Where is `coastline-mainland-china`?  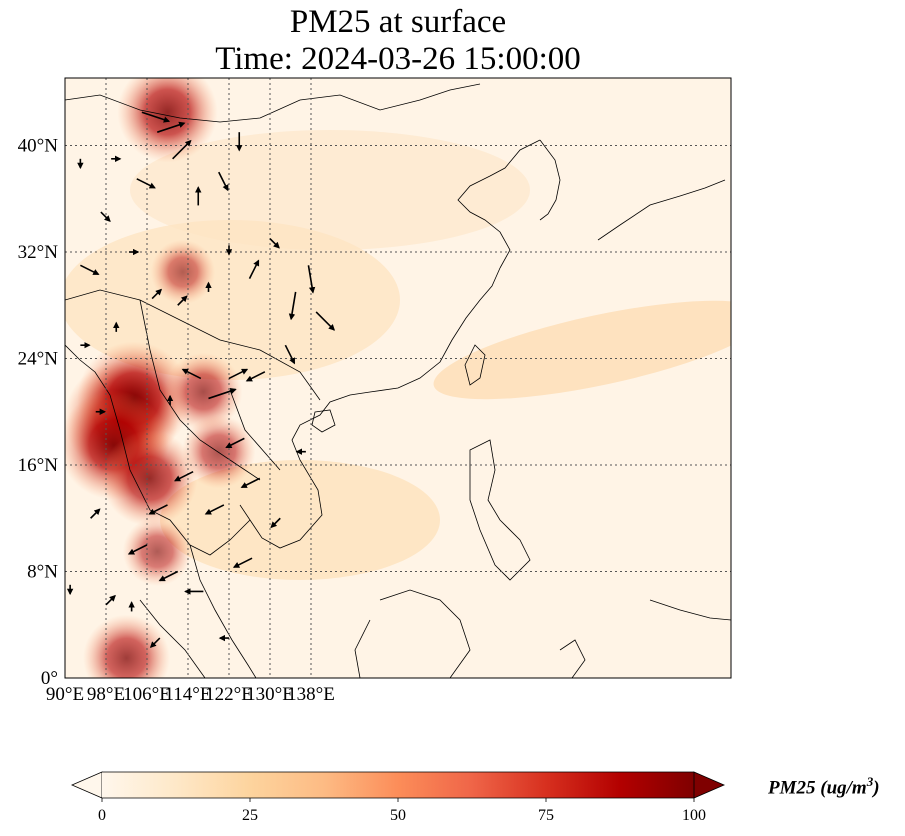
coastline-mainland-china is located at coordinates (370, 408).